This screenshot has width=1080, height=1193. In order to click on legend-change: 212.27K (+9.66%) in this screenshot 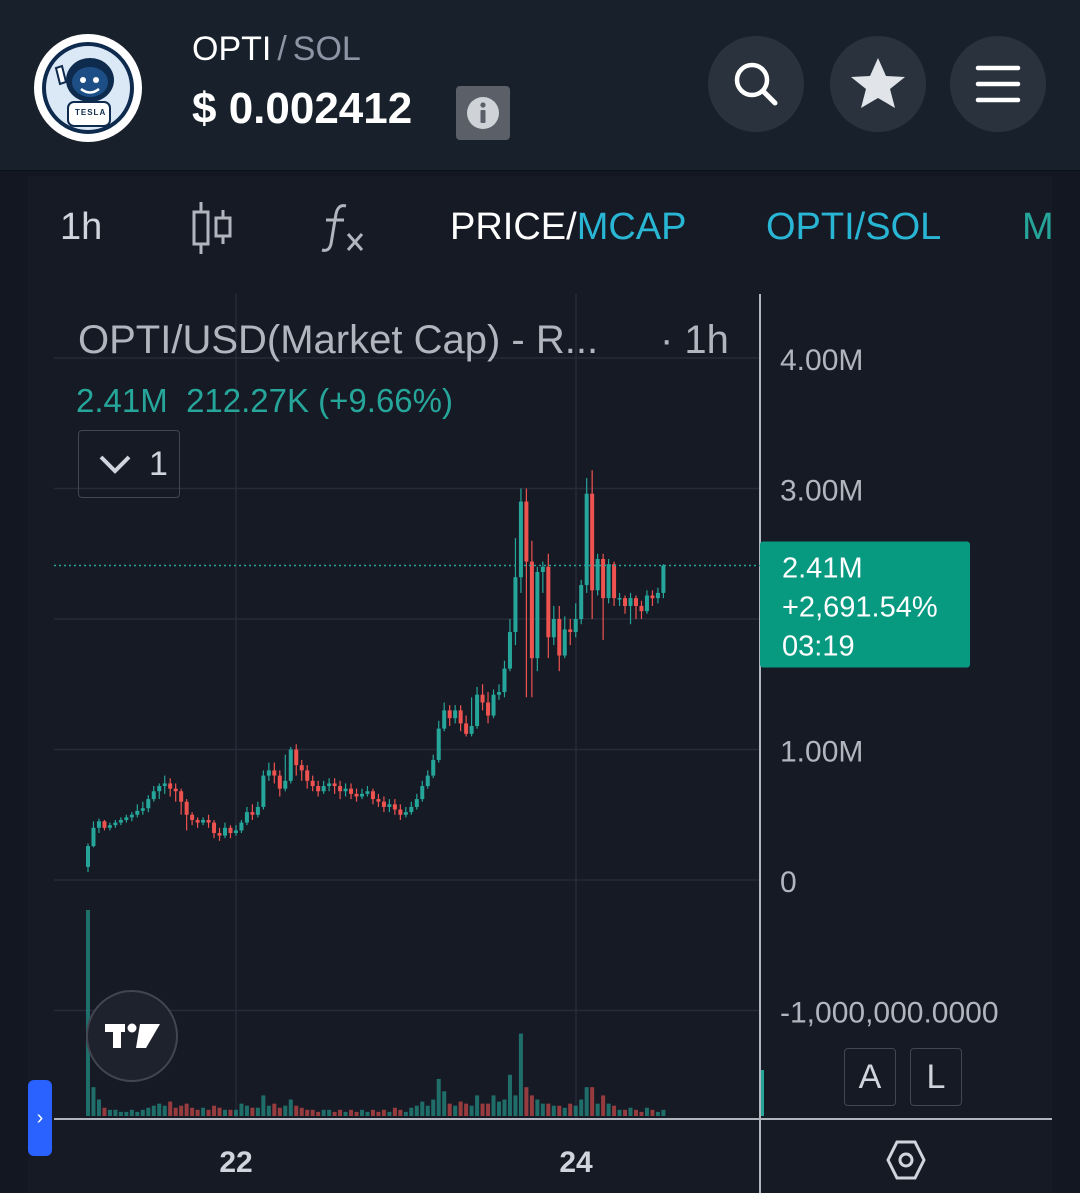, I will do `click(319, 400)`.